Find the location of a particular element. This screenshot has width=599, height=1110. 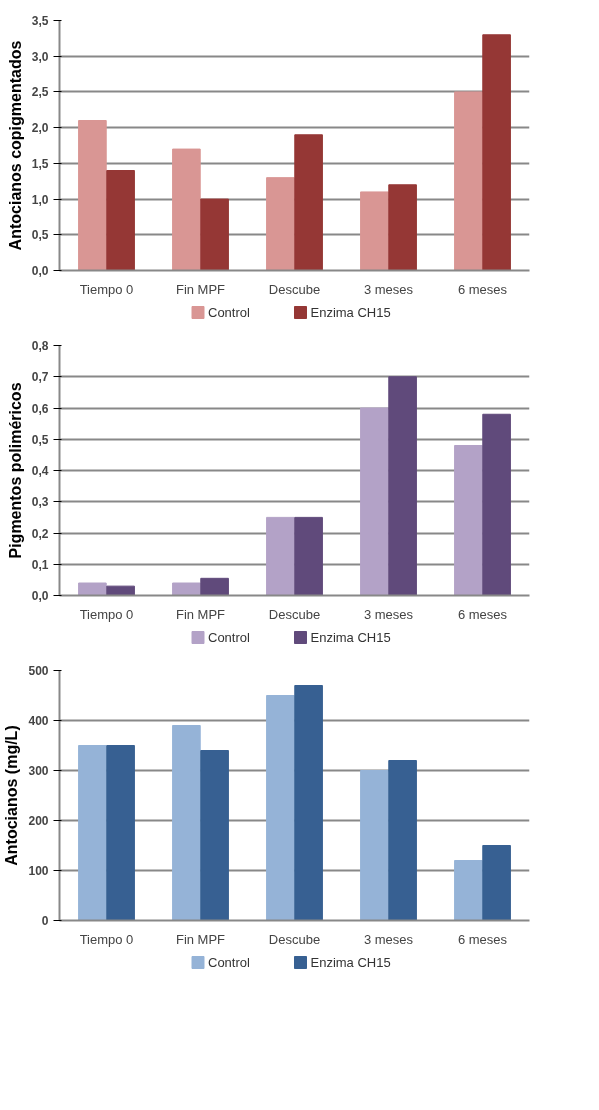

y-tick-label: 100 is located at coordinates (38, 871).